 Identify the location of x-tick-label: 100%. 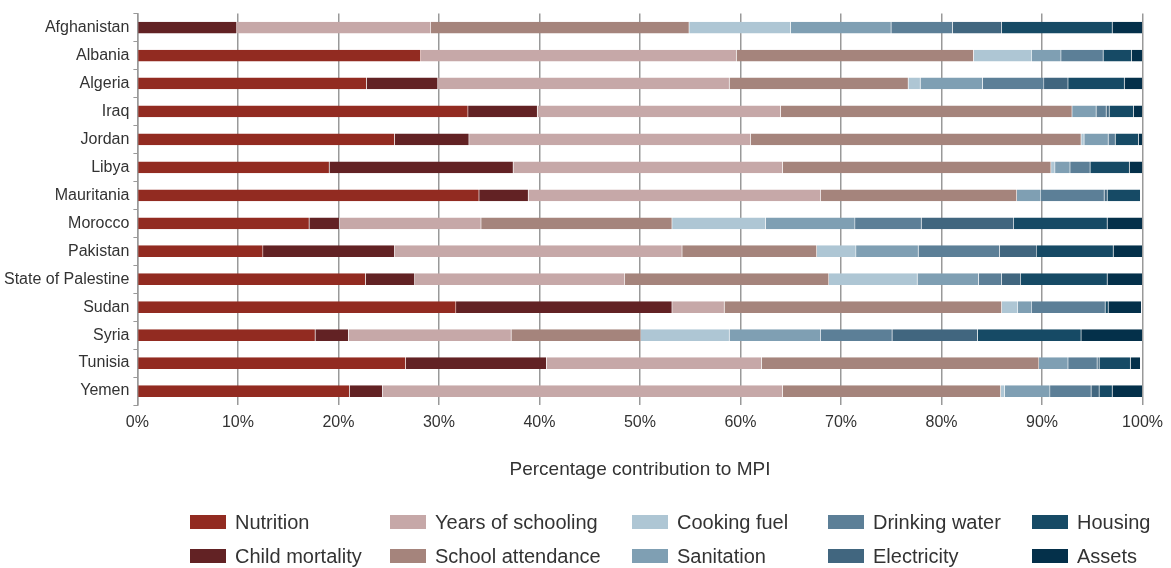
(1142, 422).